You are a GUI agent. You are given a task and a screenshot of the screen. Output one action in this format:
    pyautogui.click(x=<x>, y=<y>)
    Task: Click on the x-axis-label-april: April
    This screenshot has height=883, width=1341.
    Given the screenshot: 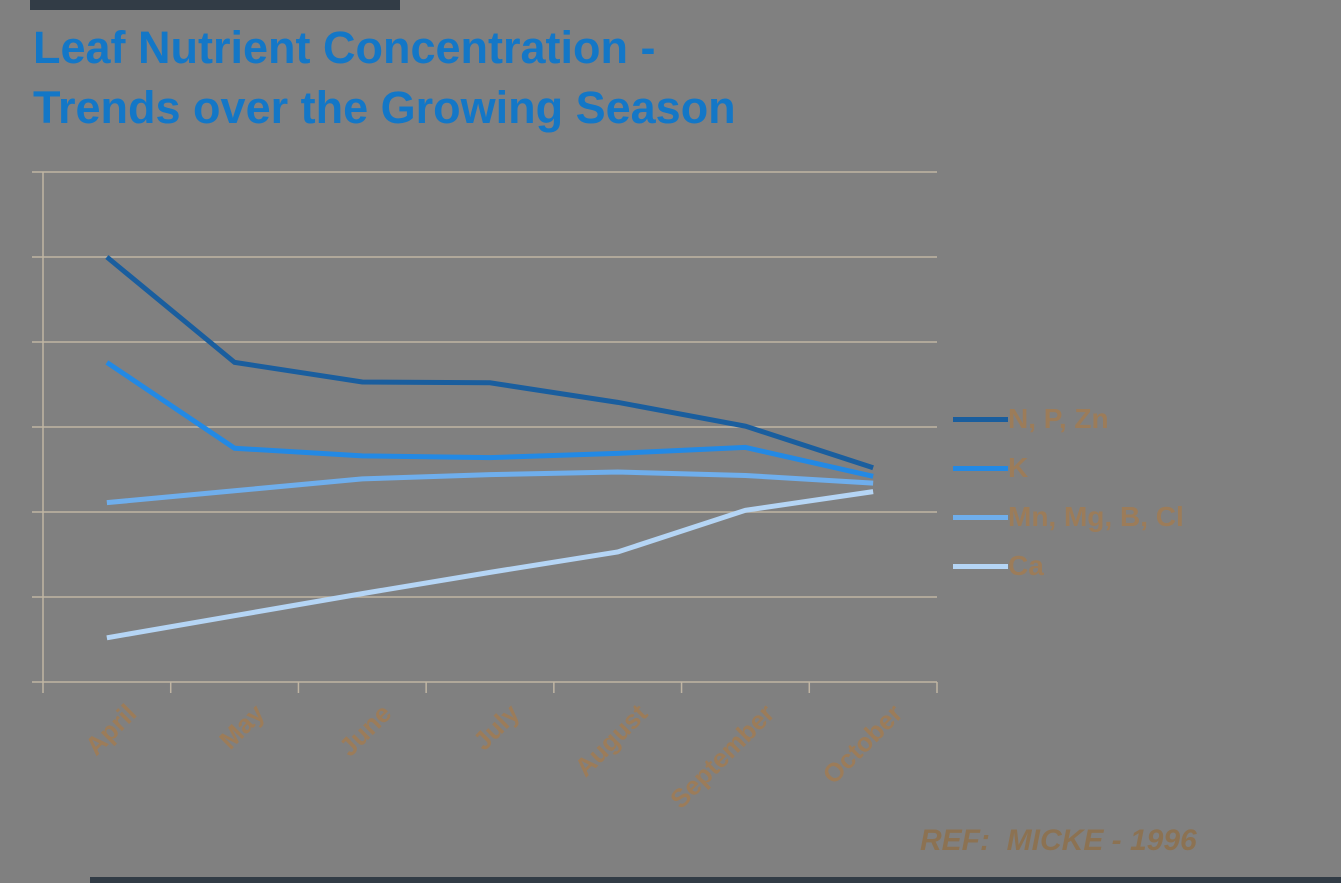 What is the action you would take?
    pyautogui.click(x=110, y=730)
    